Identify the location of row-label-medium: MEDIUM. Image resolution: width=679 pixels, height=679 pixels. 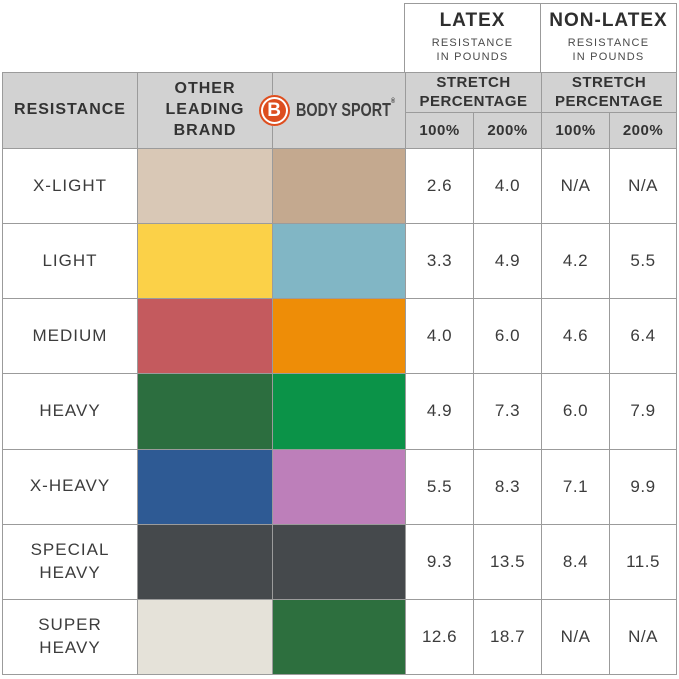
(70, 336).